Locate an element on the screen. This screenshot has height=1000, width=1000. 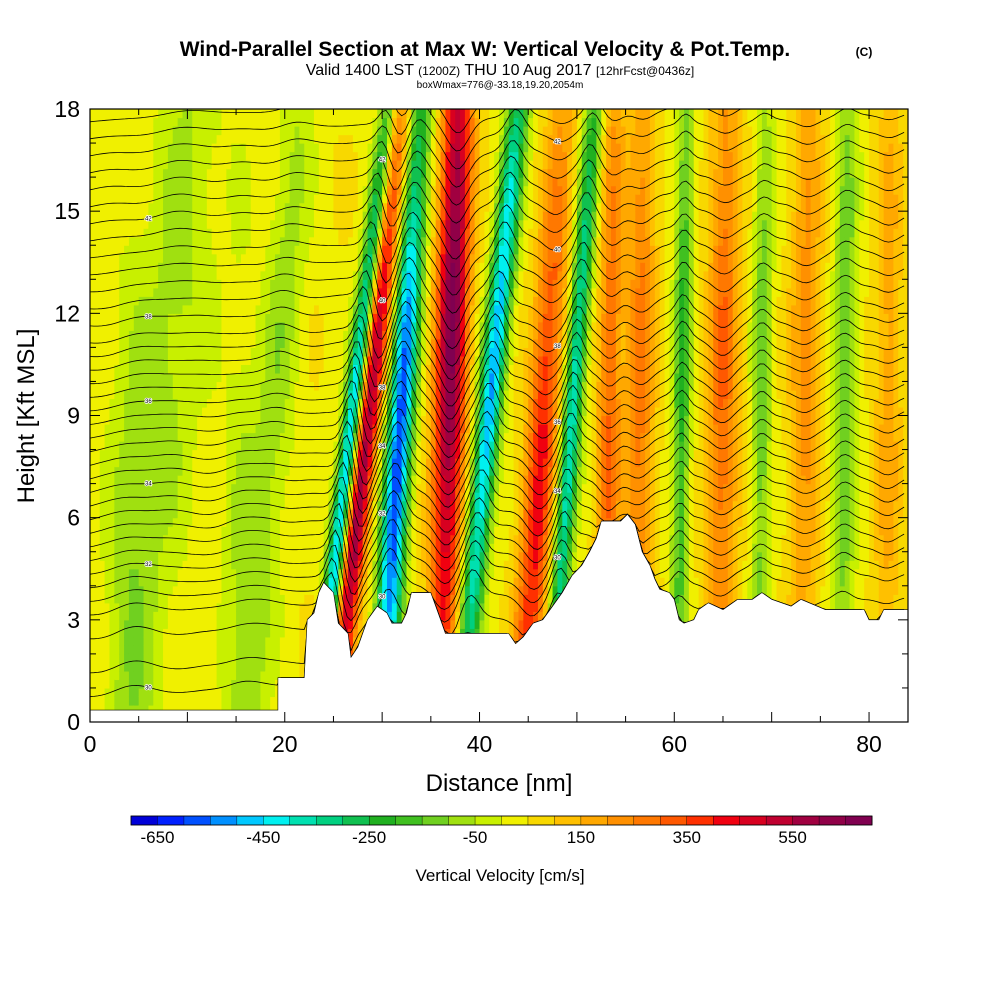
subtitle-date: THU 10 Aug 2017 is located at coordinates (527, 70).